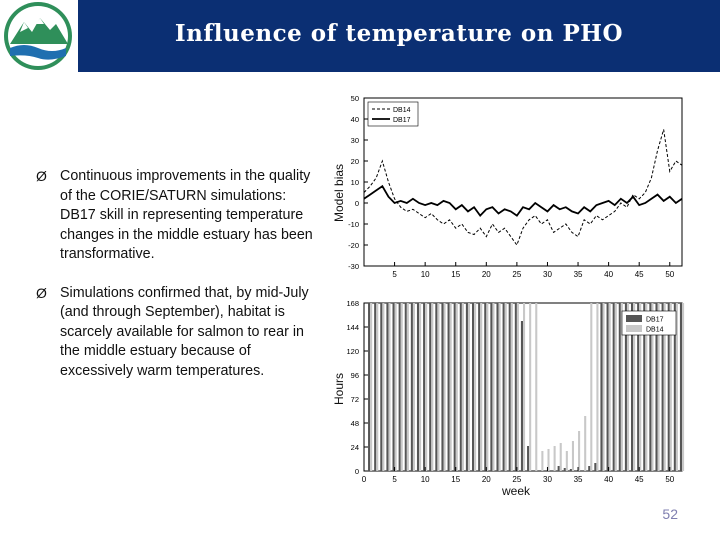 This screenshot has height=540, width=720. Describe the element at coordinates (523, 200) in the screenshot. I see `series-line-db17` at that location.